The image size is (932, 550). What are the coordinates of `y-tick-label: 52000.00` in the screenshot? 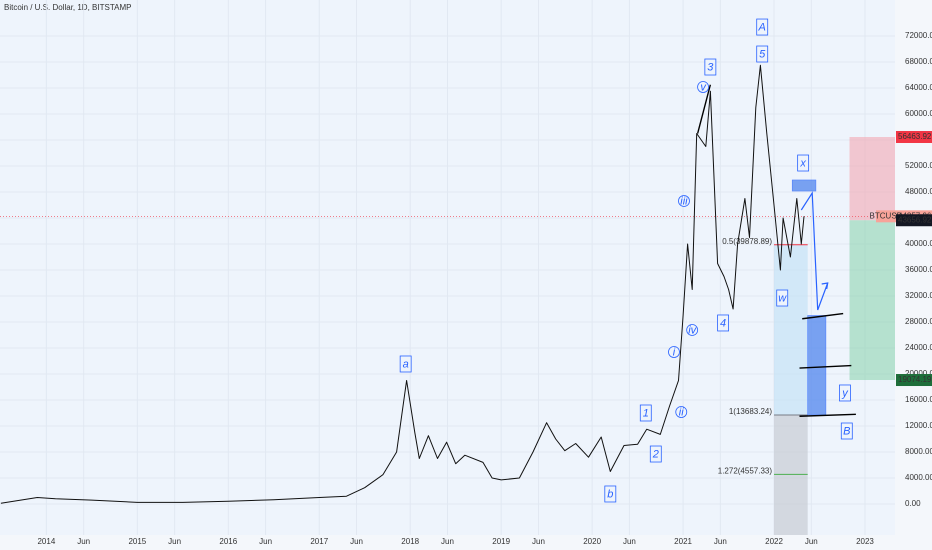 It's located at (918, 165).